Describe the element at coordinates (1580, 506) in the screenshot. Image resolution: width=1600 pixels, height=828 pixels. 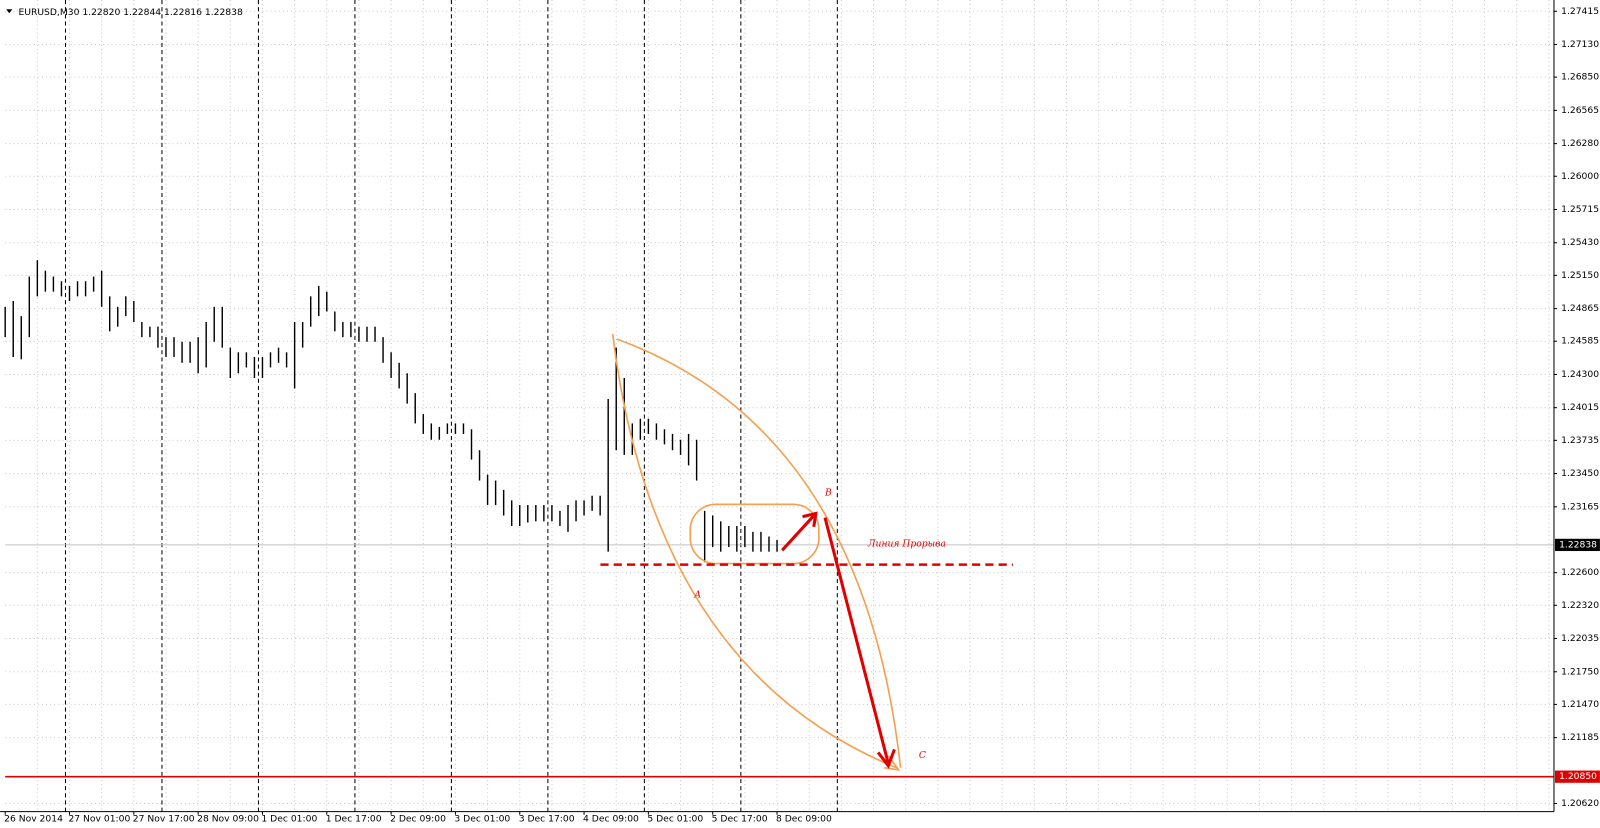
I see `y-tick-label: 1.23165` at that location.